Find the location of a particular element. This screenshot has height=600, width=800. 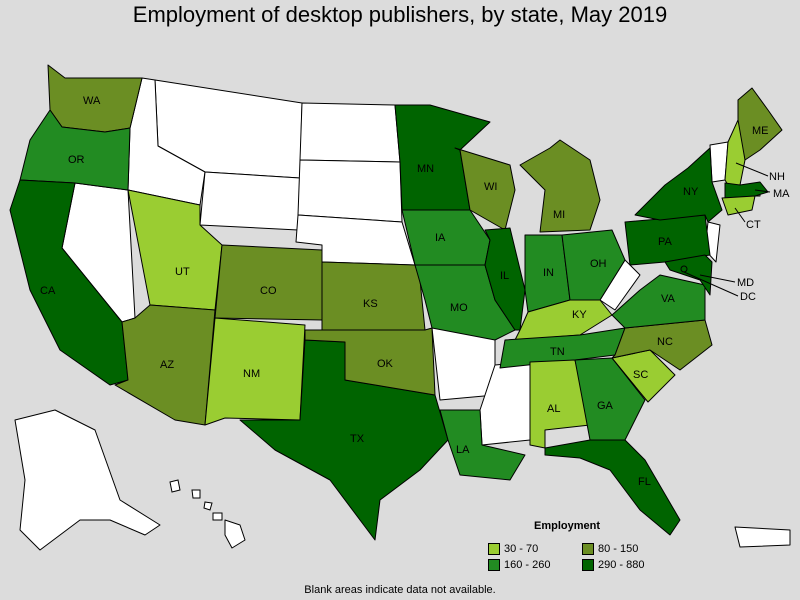

label-WA: WA is located at coordinates (92, 101).